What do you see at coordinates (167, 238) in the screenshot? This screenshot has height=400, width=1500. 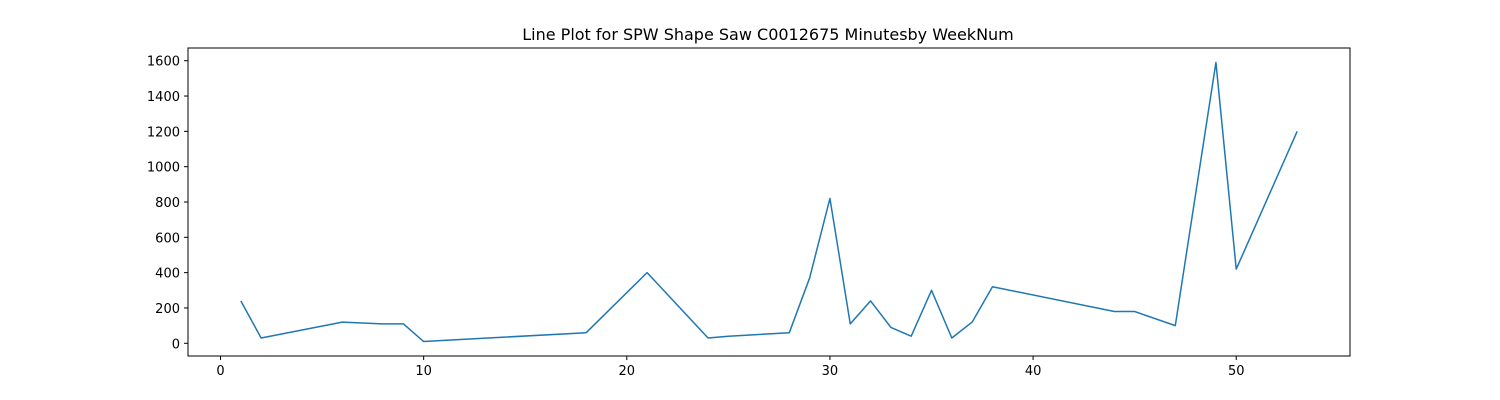 I see `y-tick-label: 600` at bounding box center [167, 238].